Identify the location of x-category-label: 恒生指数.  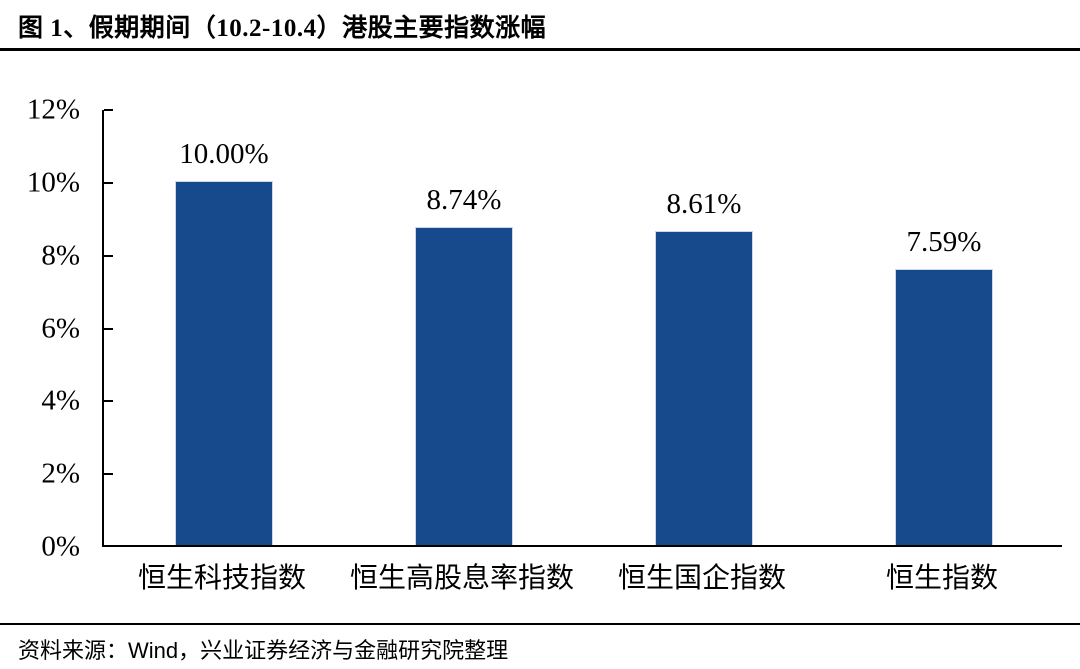
(941, 578).